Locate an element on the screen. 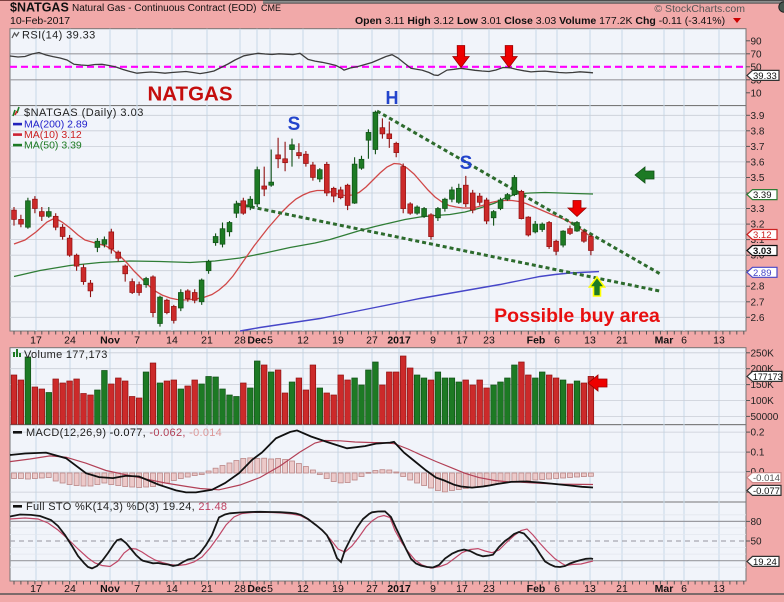  svg-text: 150K is located at coordinates (763, 385).